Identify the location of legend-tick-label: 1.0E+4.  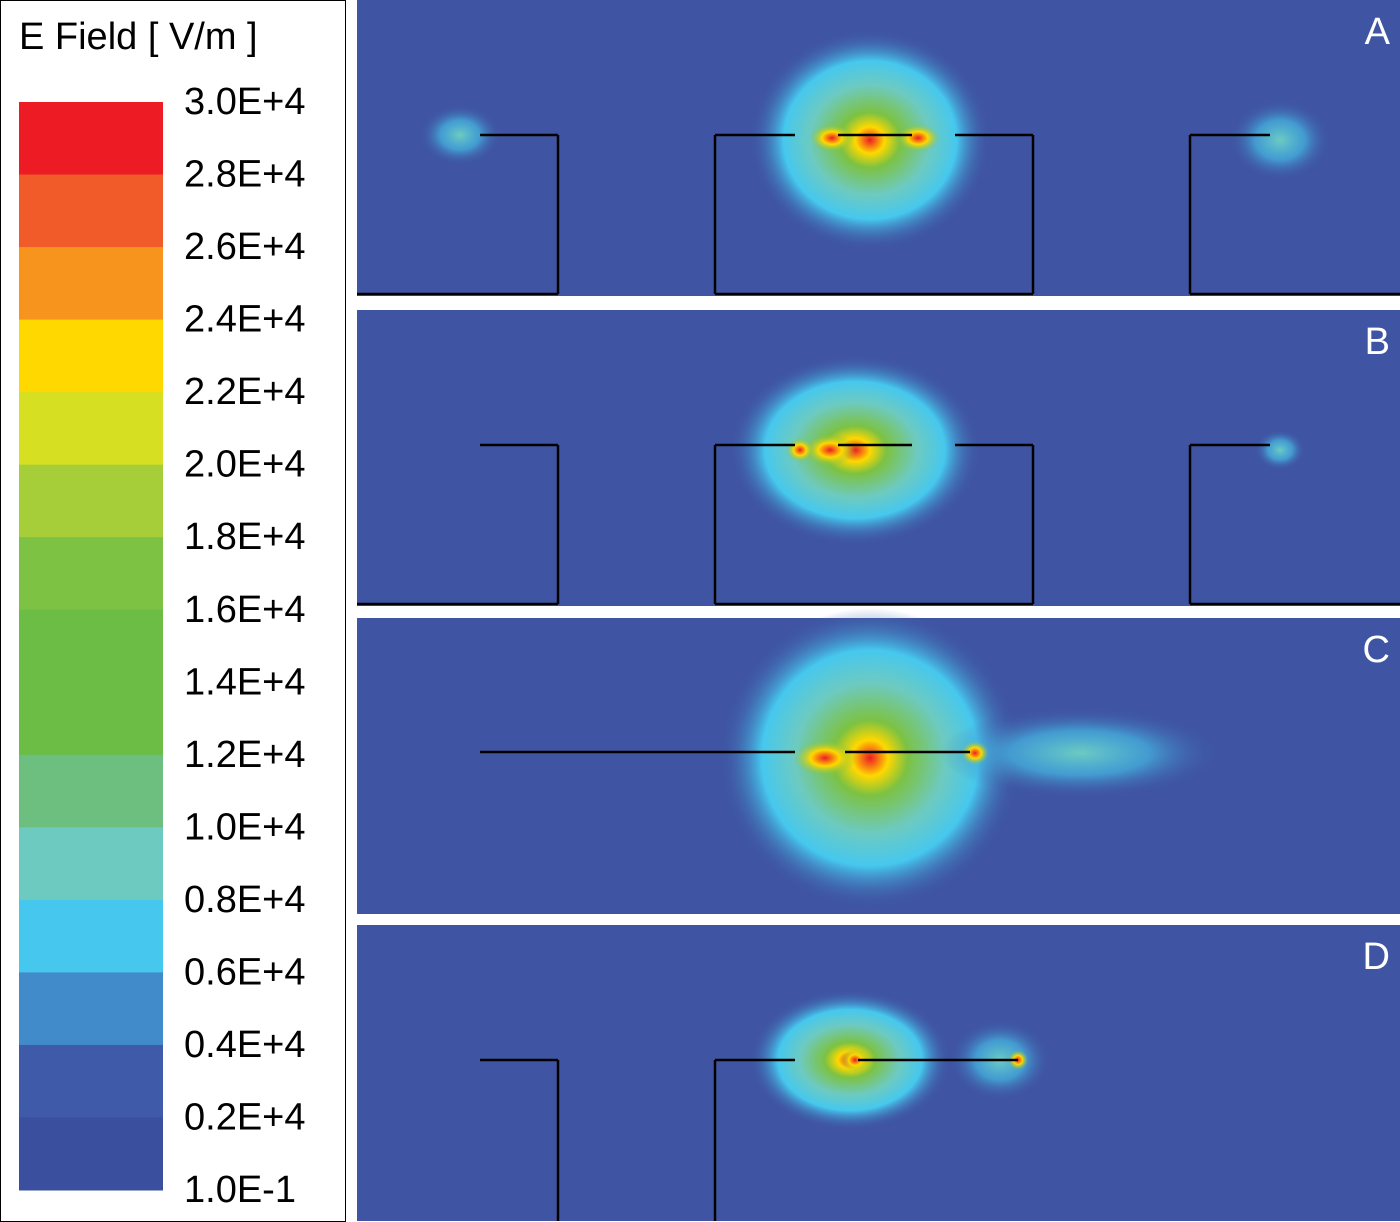
(245, 827).